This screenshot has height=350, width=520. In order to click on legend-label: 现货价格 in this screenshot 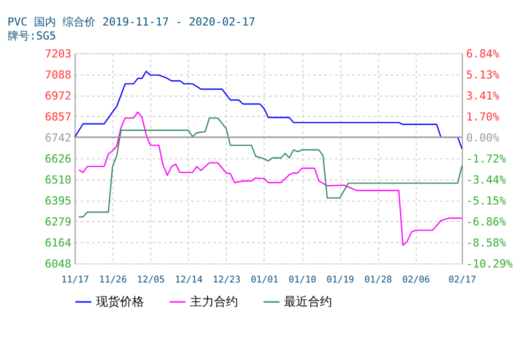, I will do `click(120, 301)`.